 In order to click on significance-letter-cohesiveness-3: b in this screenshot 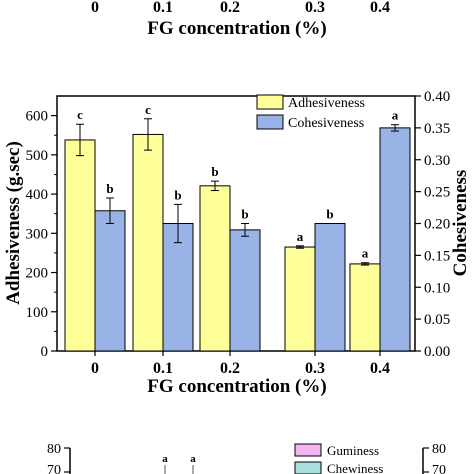, I will do `click(329, 214)`.